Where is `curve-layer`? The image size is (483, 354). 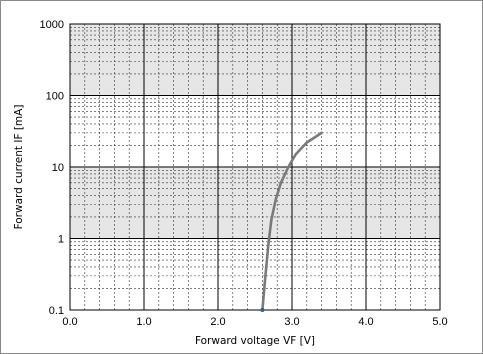
curve-layer is located at coordinates (291, 221).